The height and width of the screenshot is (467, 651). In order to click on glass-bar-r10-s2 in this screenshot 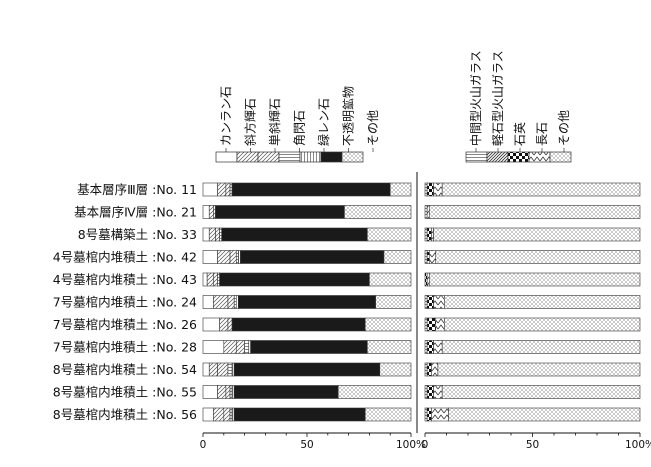, I will do `click(429, 414)`.